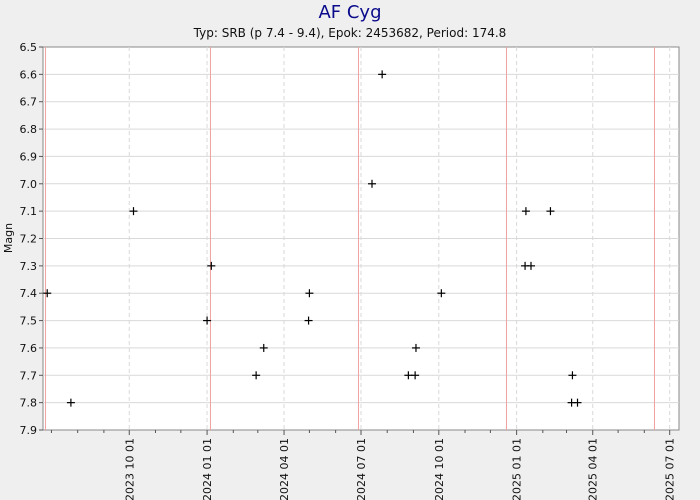 Image resolution: width=700 pixels, height=500 pixels. What do you see at coordinates (29, 211) in the screenshot?
I see `y-tick-label: 7.1` at bounding box center [29, 211].